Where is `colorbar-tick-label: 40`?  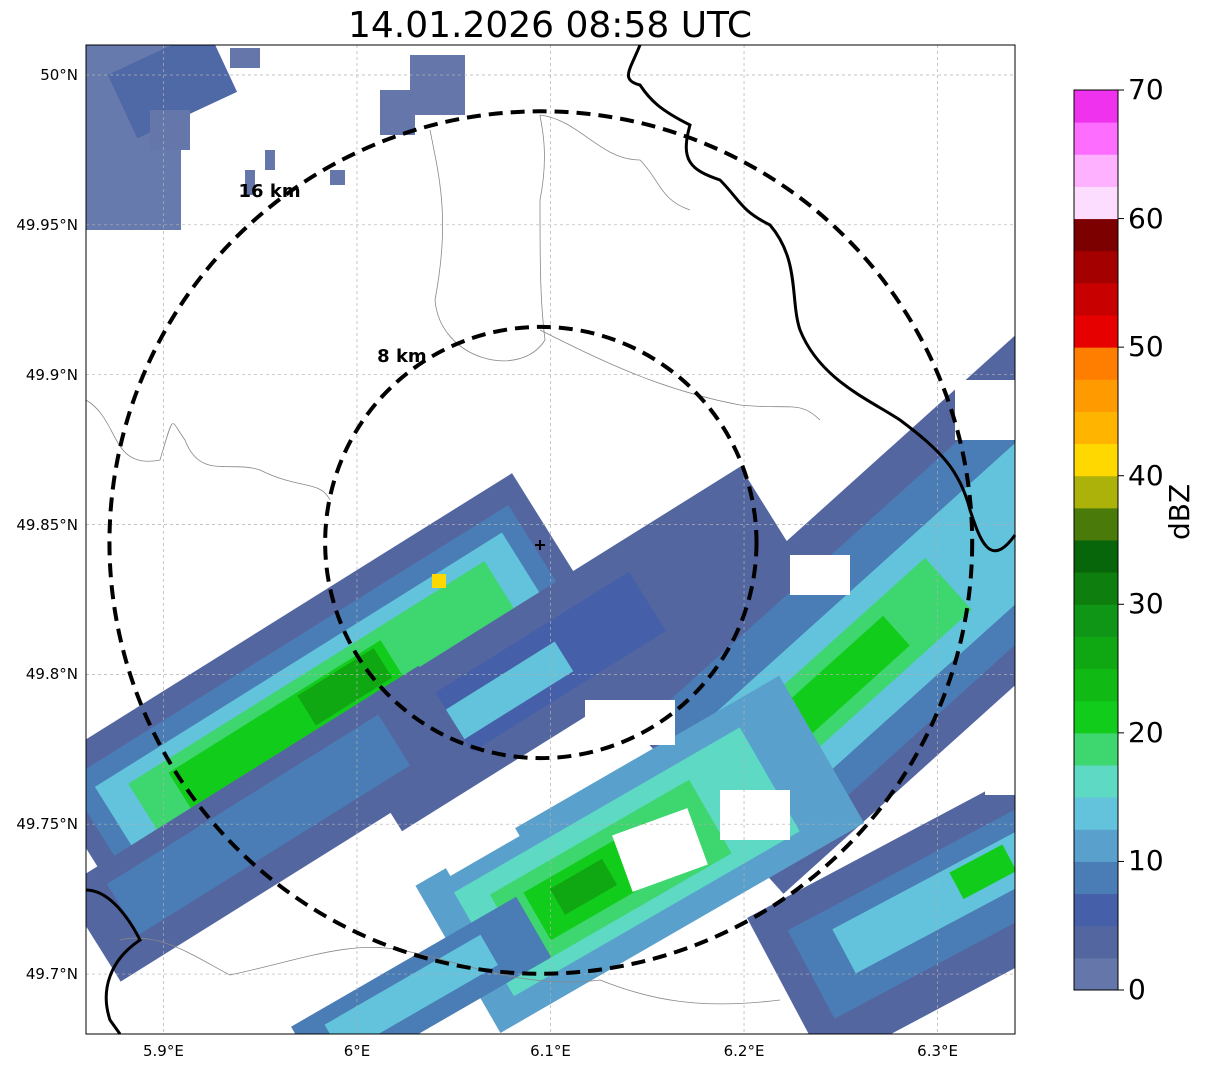 colorbar-tick-label: 40 is located at coordinates (1146, 475).